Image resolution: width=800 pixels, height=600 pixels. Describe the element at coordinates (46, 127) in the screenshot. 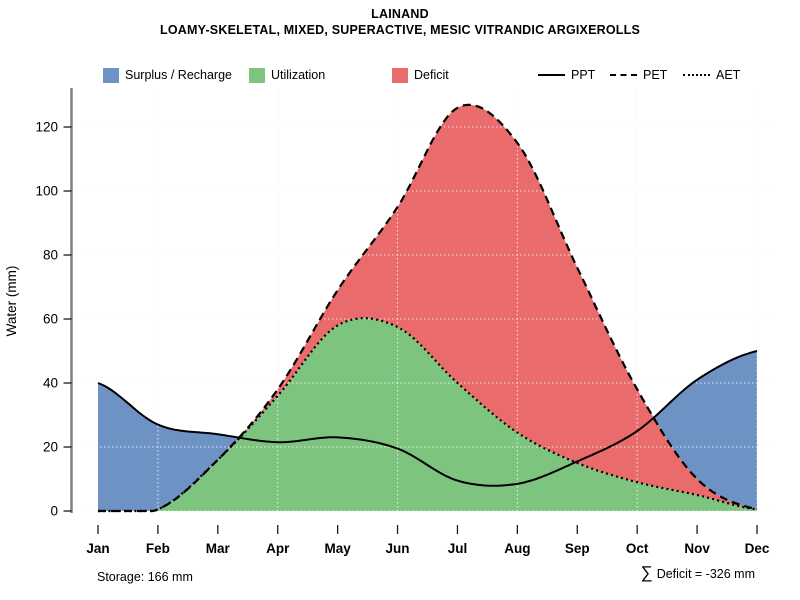

I see `y-tick-label: 120` at that location.